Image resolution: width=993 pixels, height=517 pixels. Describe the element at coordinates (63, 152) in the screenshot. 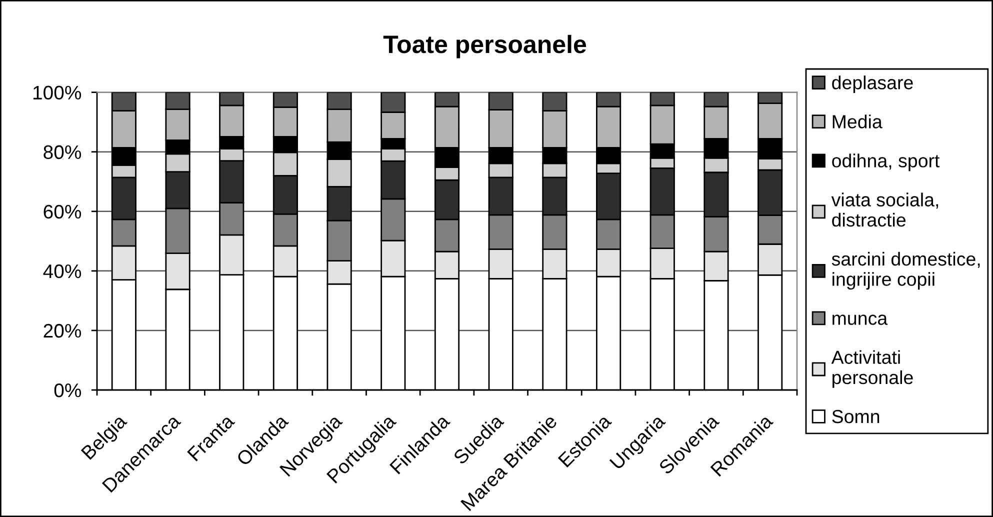

I see `y-tick-label: 80%` at that location.